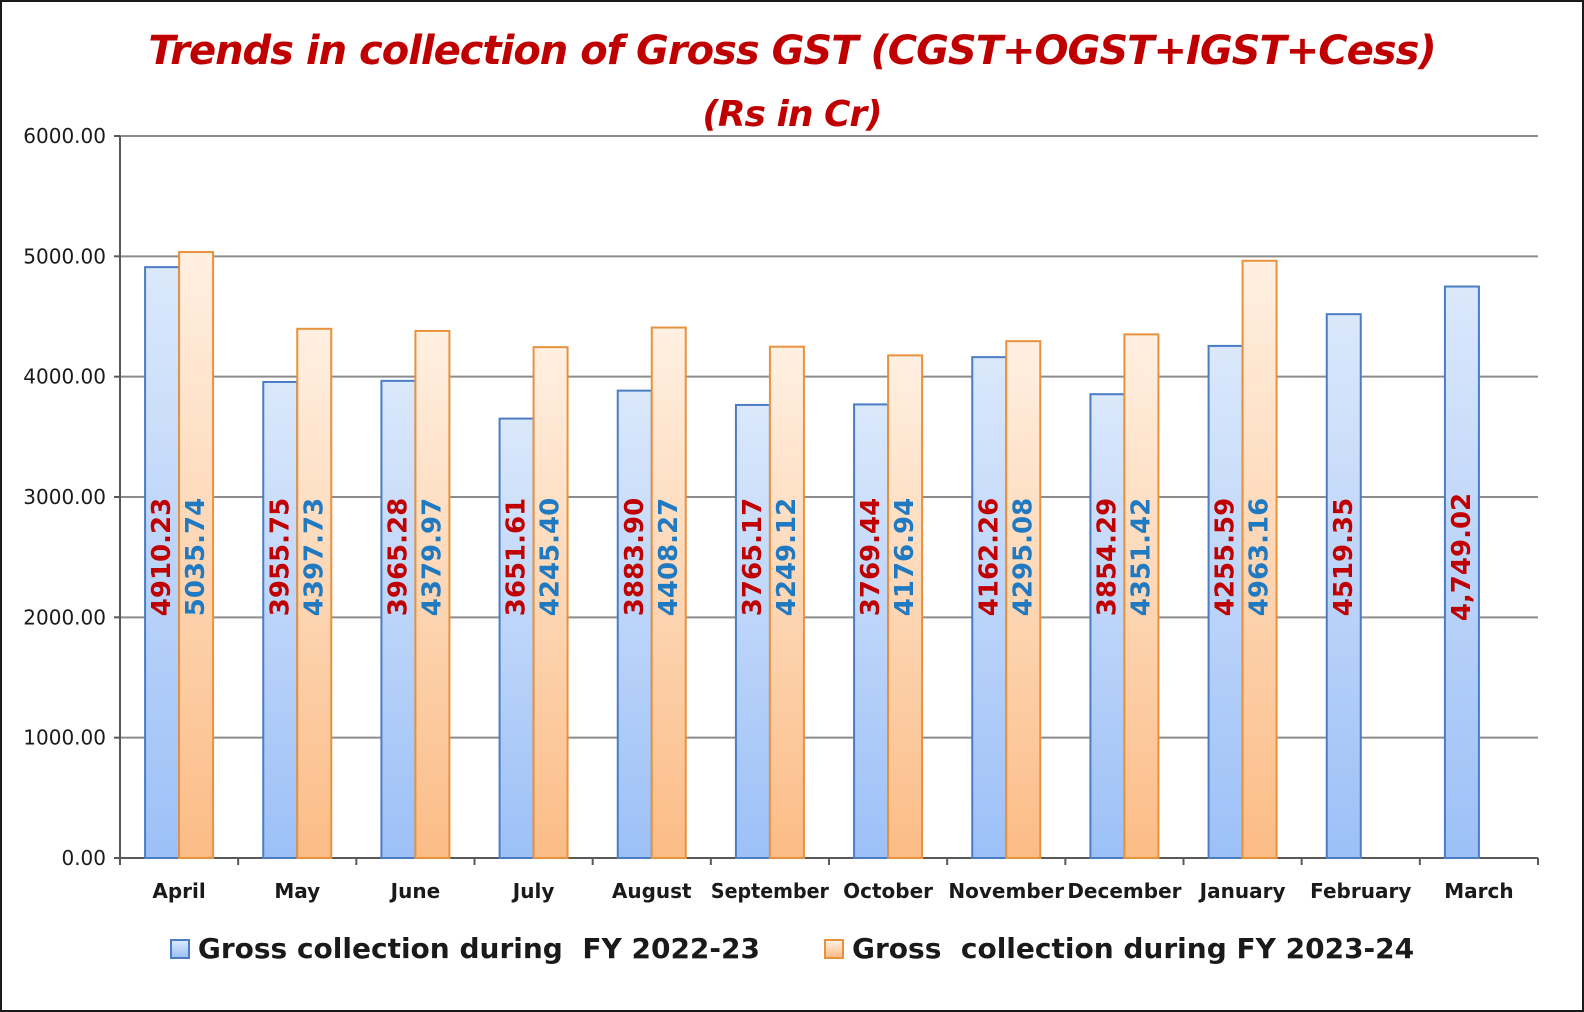  I want to click on x-tick-label: September, so click(770, 891).